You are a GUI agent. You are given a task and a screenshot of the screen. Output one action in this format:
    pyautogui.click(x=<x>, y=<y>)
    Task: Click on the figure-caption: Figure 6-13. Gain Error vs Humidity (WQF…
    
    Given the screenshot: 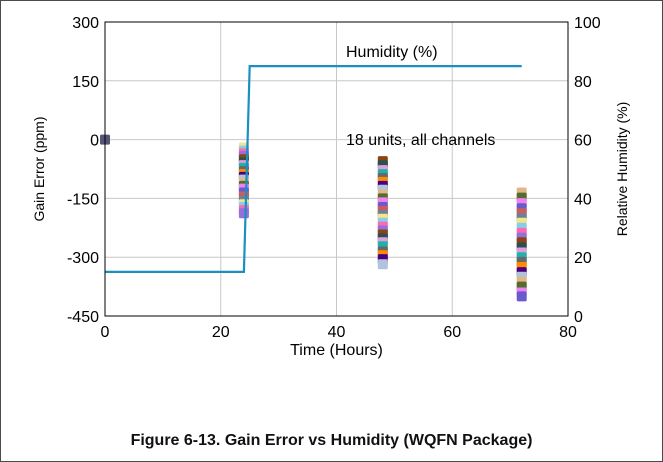 What is the action you would take?
    pyautogui.click(x=331, y=440)
    